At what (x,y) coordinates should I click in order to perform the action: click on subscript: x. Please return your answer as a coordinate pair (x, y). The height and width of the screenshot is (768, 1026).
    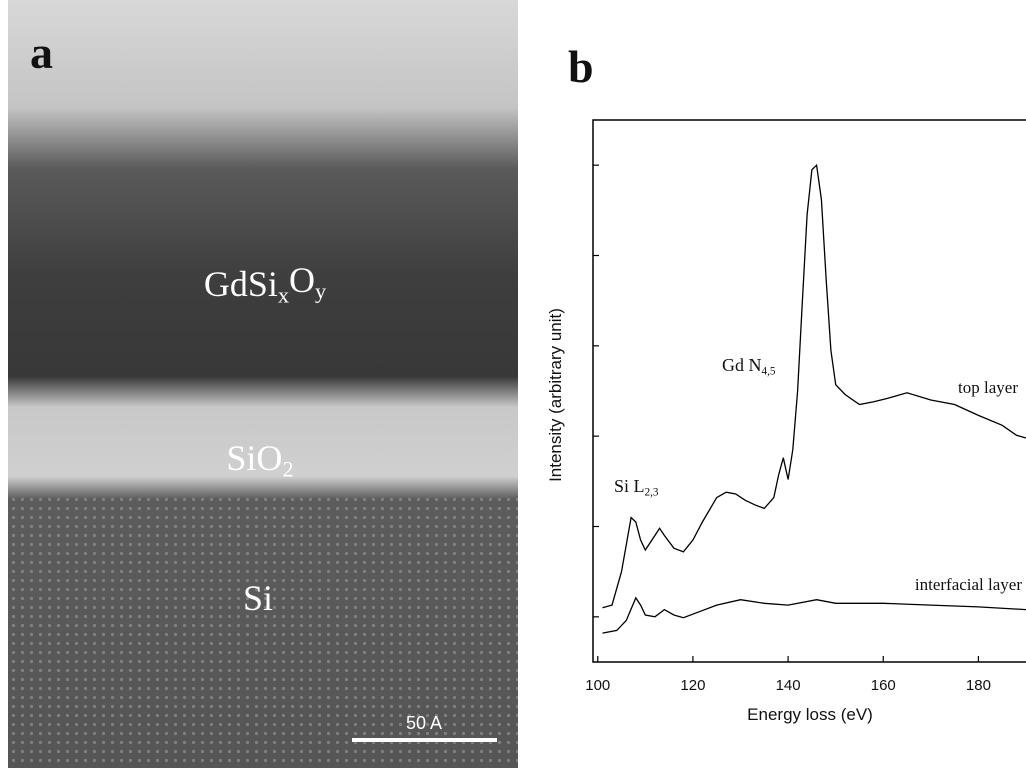
    Looking at the image, I should click on (283, 295).